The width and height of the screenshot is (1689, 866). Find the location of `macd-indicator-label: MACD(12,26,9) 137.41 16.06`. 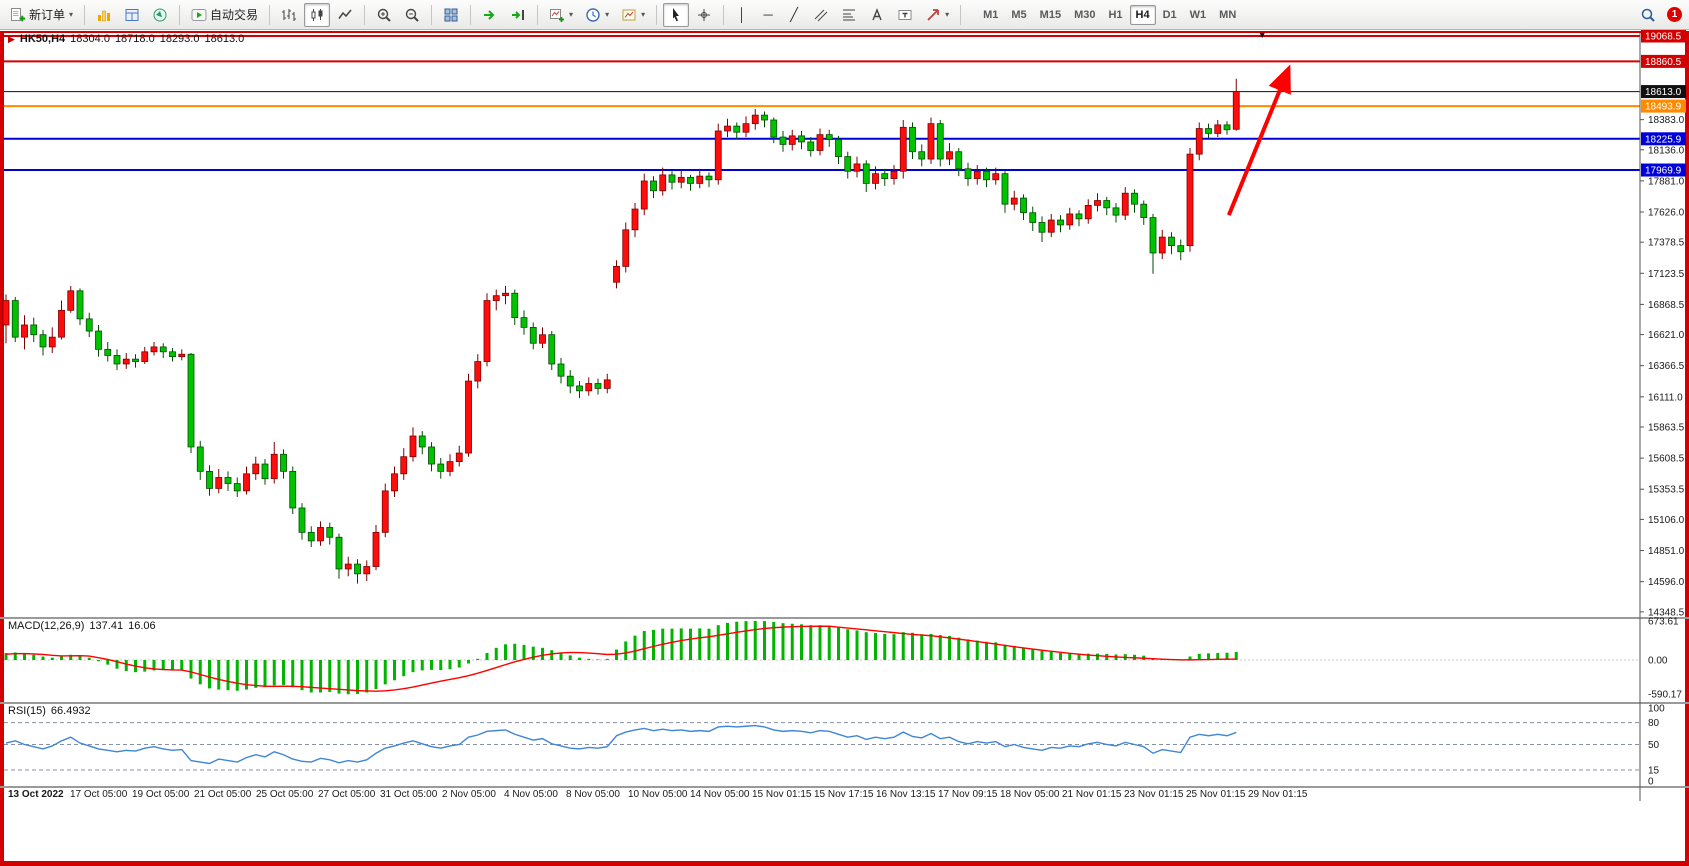

macd-indicator-label: MACD(12,26,9) 137.41 16.06 is located at coordinates (82, 626).